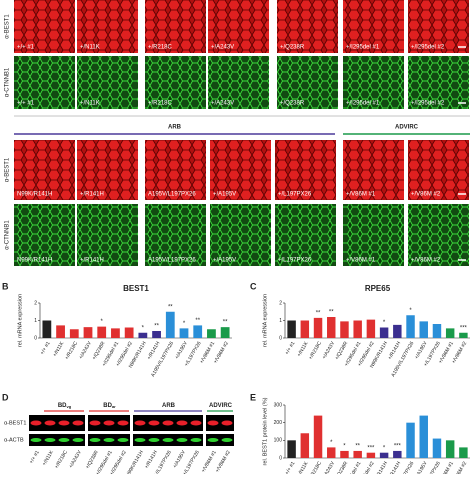  What do you see at coordinates (169, 406) in the screenshot?
I see `group-label-main: ARB` at bounding box center [169, 406].